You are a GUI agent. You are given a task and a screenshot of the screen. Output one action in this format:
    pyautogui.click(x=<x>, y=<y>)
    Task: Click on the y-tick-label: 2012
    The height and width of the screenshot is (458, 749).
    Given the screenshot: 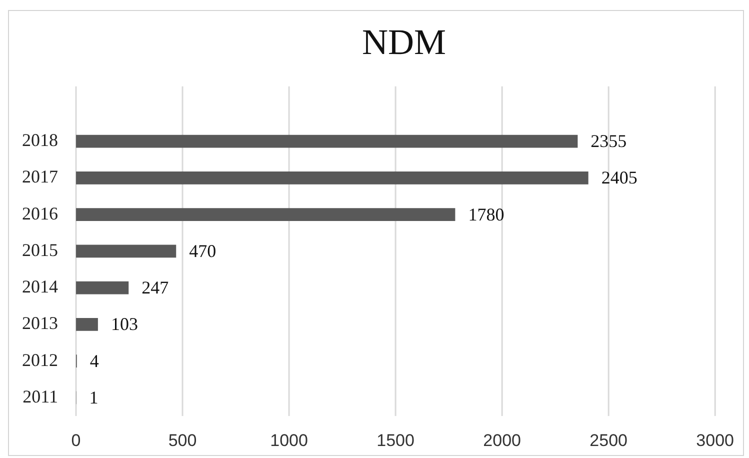 What is the action you would take?
    pyautogui.click(x=40, y=360)
    